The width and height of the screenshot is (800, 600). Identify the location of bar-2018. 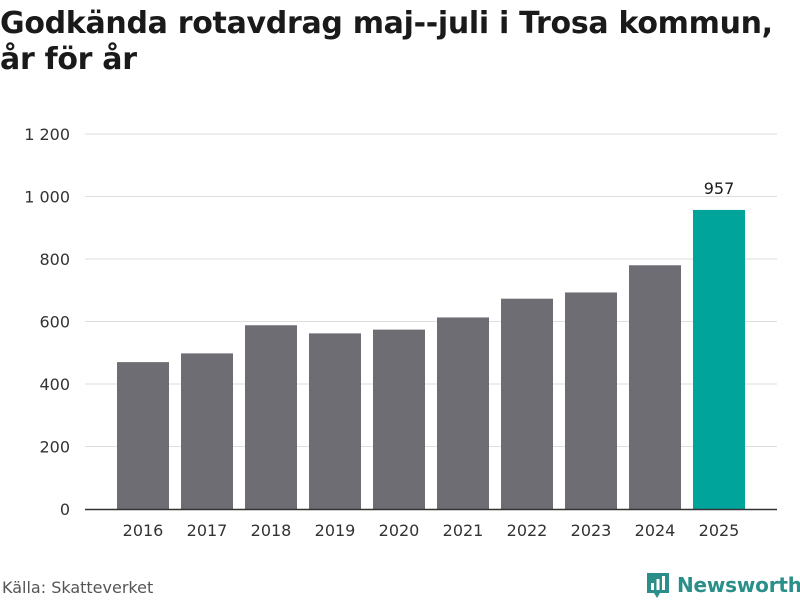
(271, 417).